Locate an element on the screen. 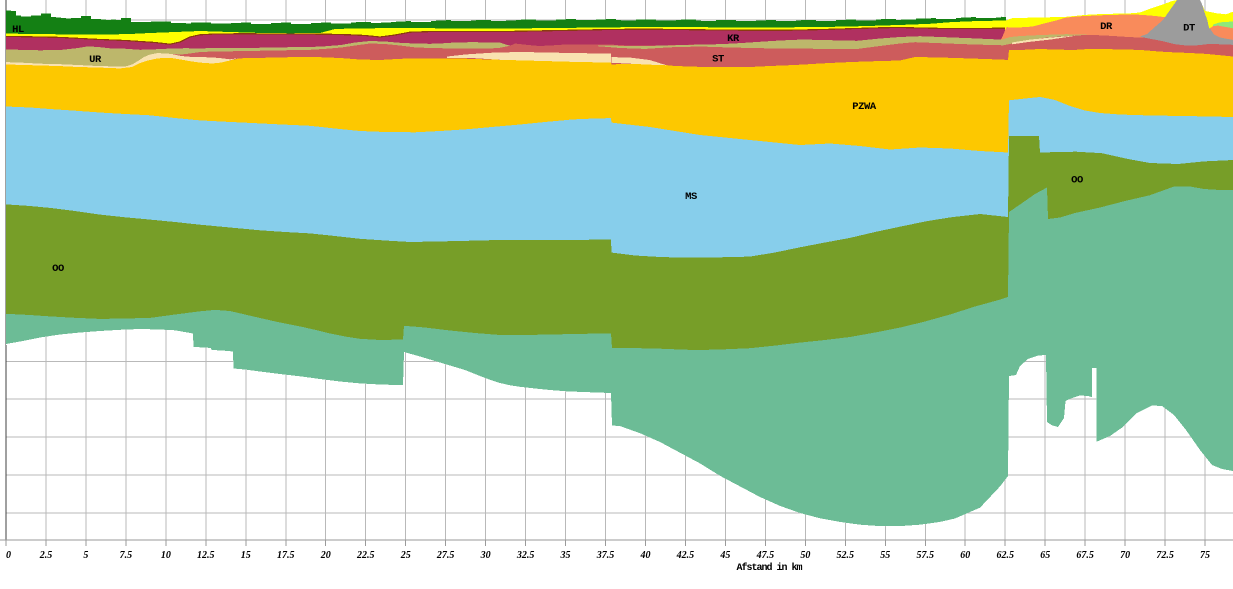 This screenshot has height=589, width=1233. svg-text: MS is located at coordinates (691, 197).